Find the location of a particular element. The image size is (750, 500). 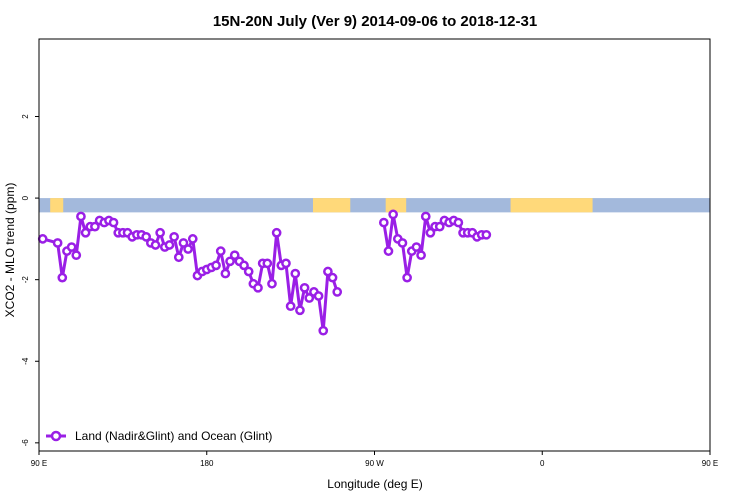

legend-label: Land (Nadir&Glint) and Ocean (Glint) is located at coordinates (173, 436).